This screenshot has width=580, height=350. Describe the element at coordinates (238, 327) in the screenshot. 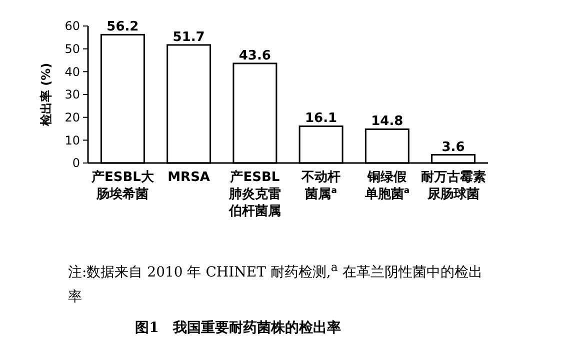

I see `text: 图1 我国重要耐药菌株的检出率` at that location.